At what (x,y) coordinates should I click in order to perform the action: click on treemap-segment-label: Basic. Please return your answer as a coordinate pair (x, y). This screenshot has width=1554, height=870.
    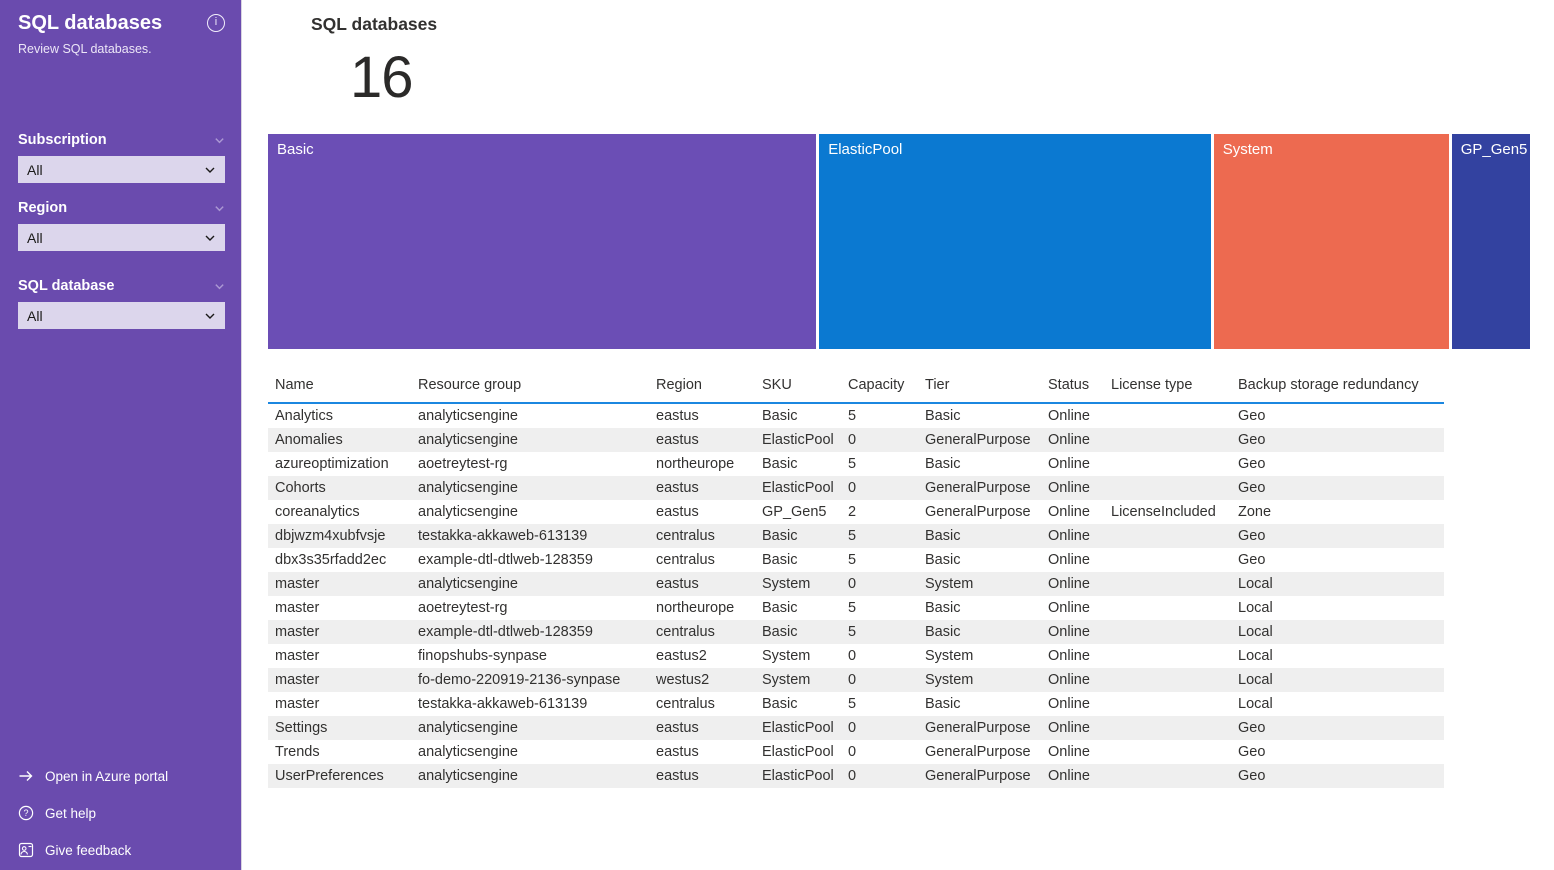
    Looking at the image, I should click on (295, 149).